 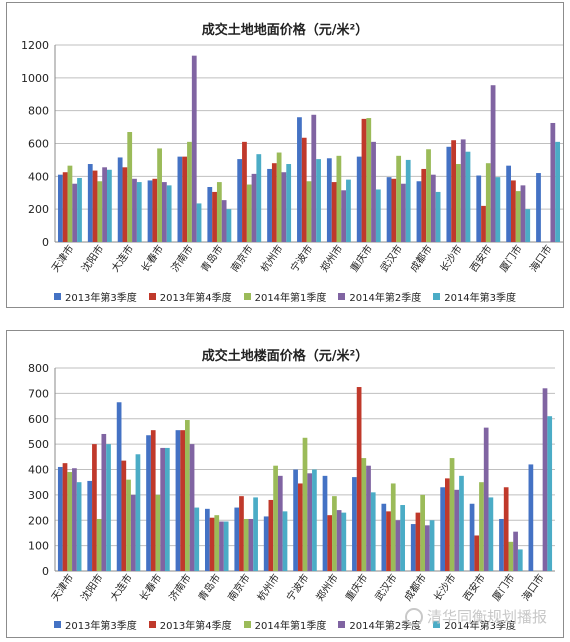 I want to click on x-tick-label: 宁波市, so click(x=302, y=258).